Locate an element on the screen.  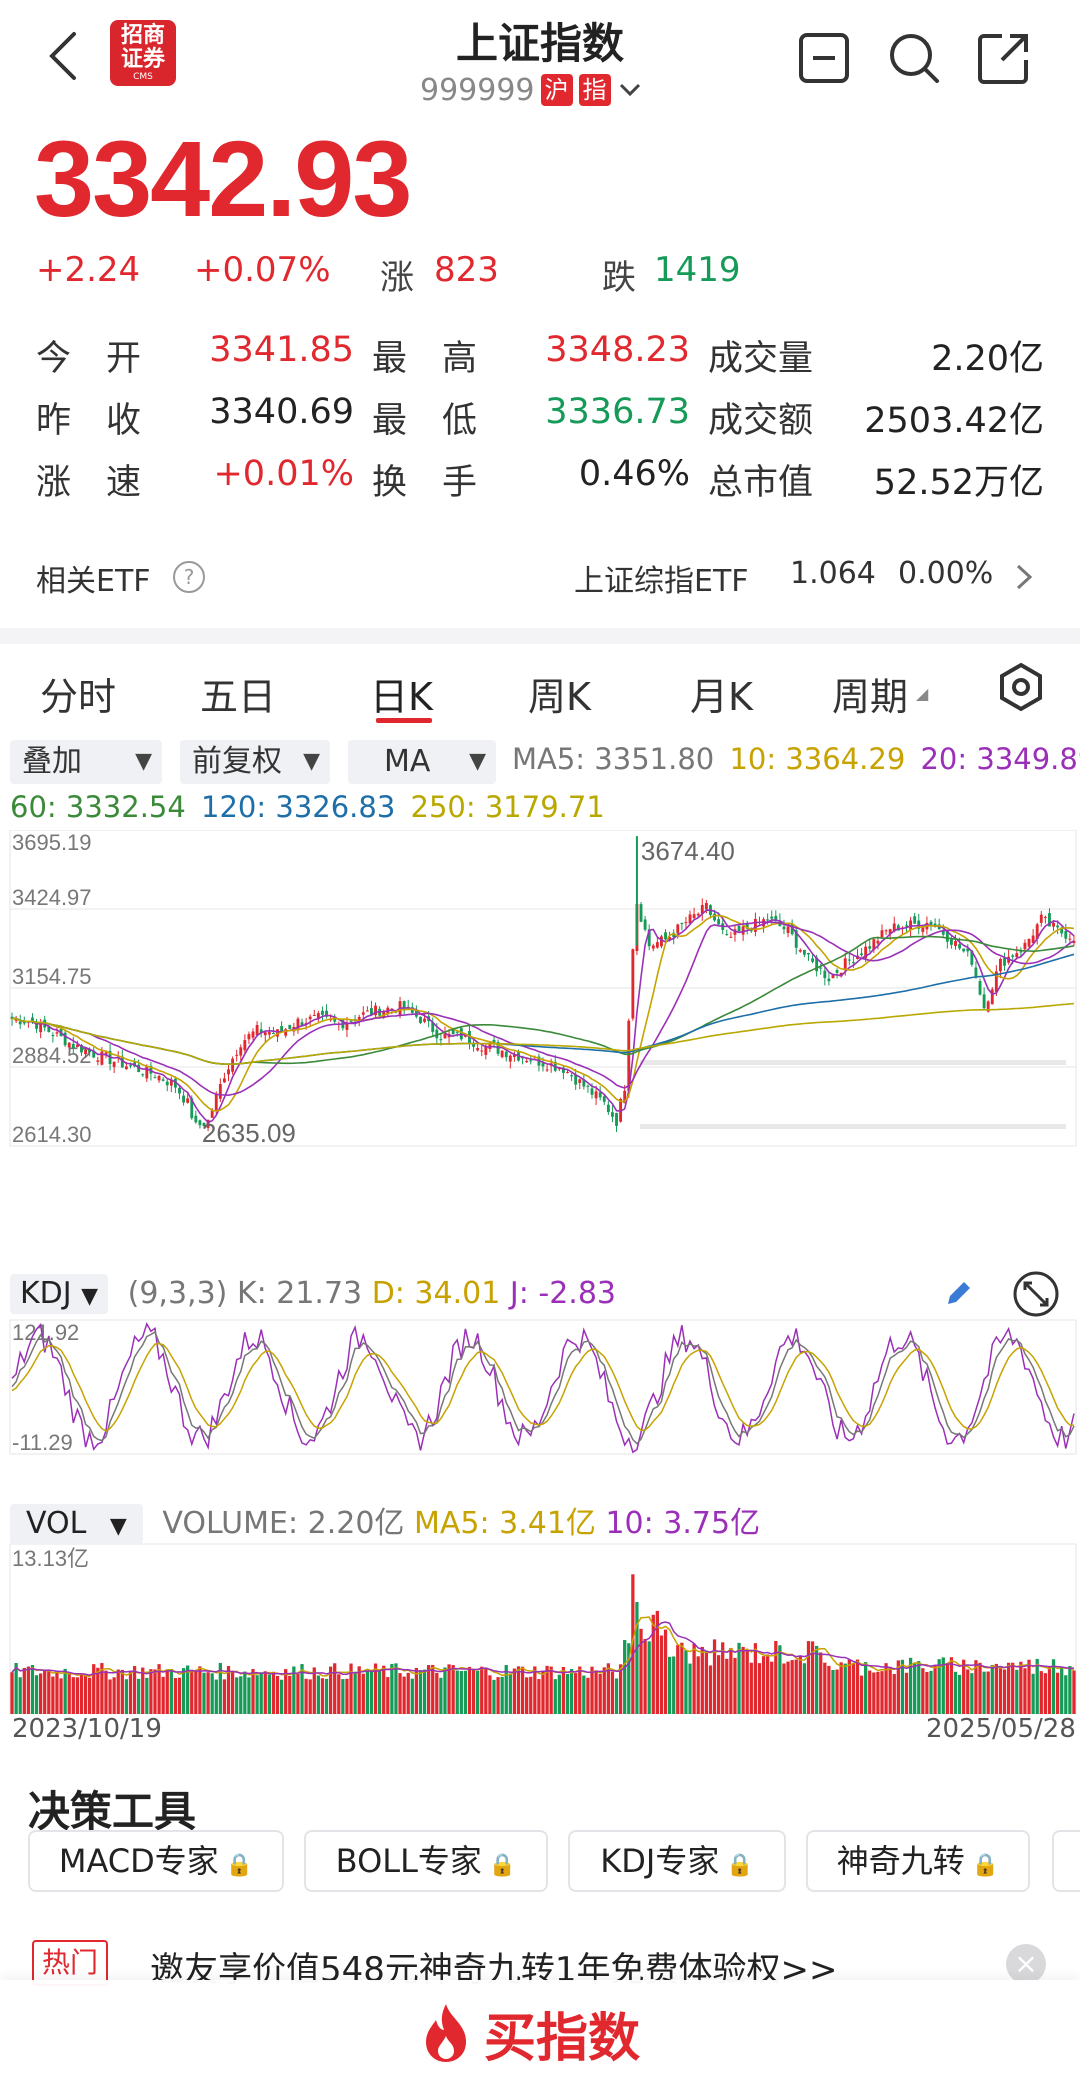
ma-dropdown: MA ▼ is located at coordinates (422, 762).